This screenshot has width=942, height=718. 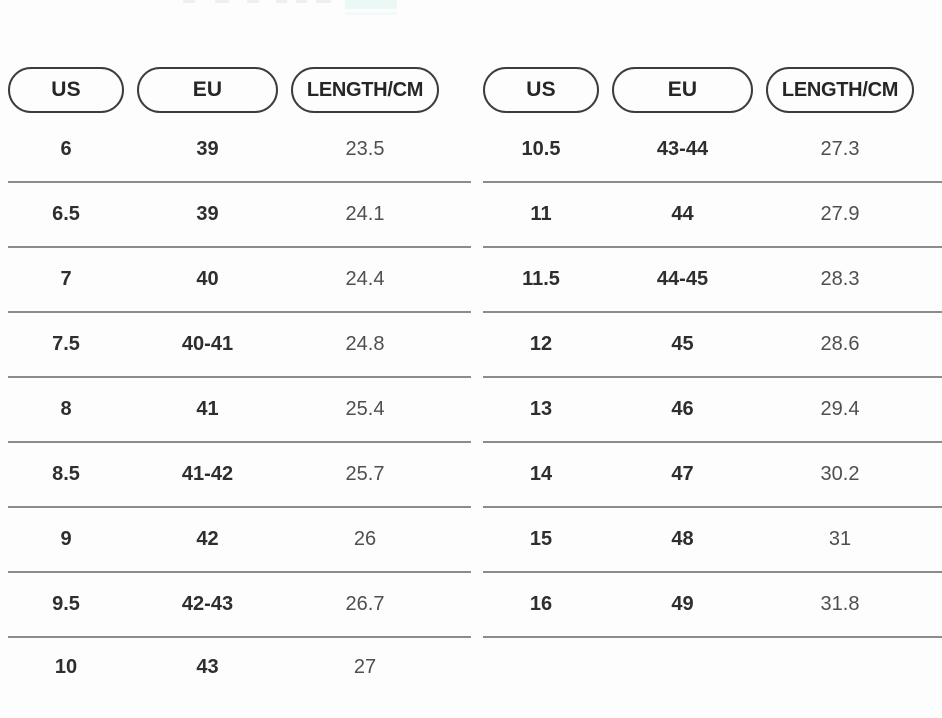 What do you see at coordinates (365, 214) in the screenshot?
I see `length-cm-cell: 24.1` at bounding box center [365, 214].